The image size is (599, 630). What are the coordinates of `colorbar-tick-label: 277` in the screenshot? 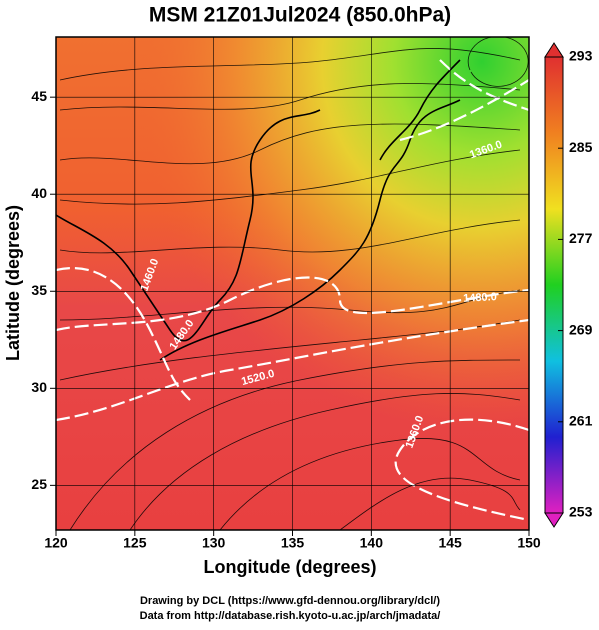 It's located at (581, 238).